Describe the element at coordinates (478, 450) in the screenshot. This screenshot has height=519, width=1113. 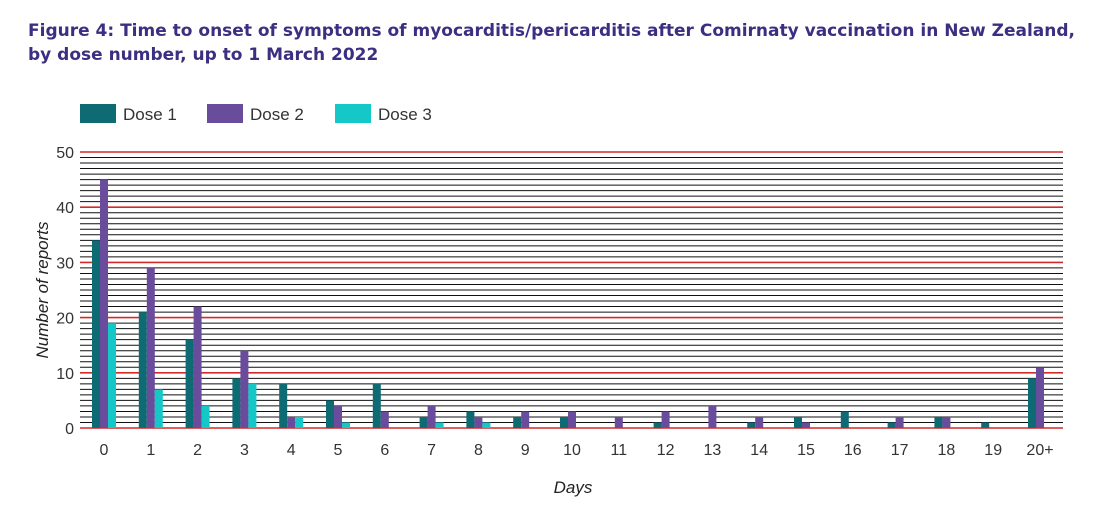
I see `x-tick-label: 8` at that location.